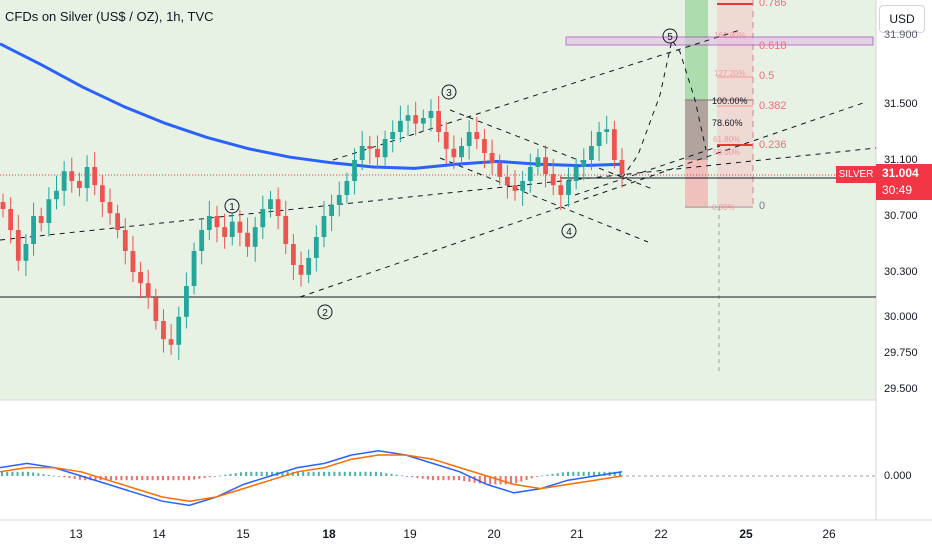 This screenshot has width=932, height=550. I want to click on projection-label: 100.00%, so click(730, 101).